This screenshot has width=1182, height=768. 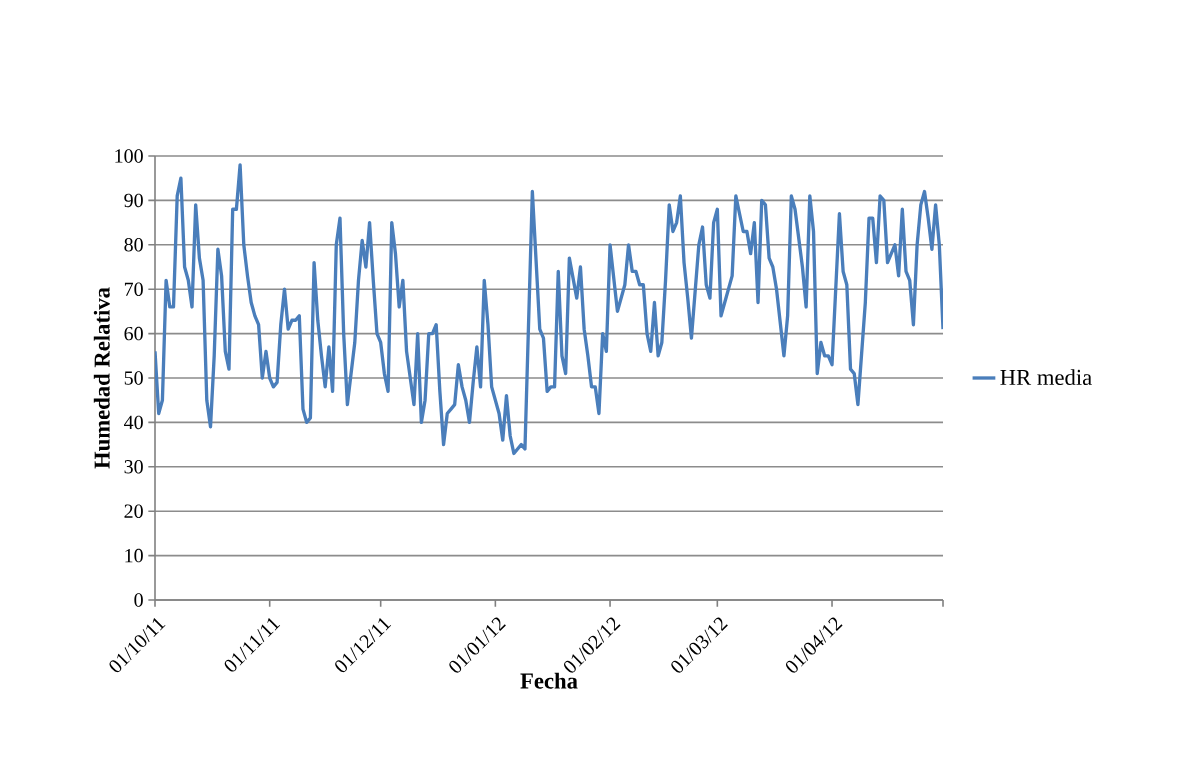 What do you see at coordinates (134, 555) in the screenshot?
I see `y-tick-label: 10` at bounding box center [134, 555].